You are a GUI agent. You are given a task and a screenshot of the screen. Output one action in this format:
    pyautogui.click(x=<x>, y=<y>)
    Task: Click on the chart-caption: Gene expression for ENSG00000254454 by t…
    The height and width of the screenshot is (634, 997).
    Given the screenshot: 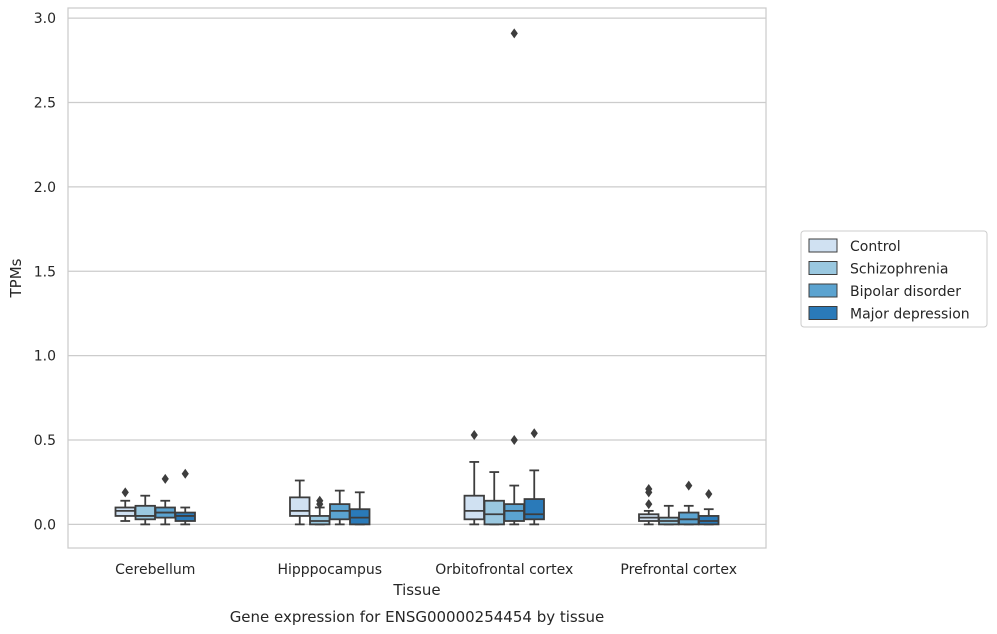 What is the action you would take?
    pyautogui.click(x=417, y=617)
    